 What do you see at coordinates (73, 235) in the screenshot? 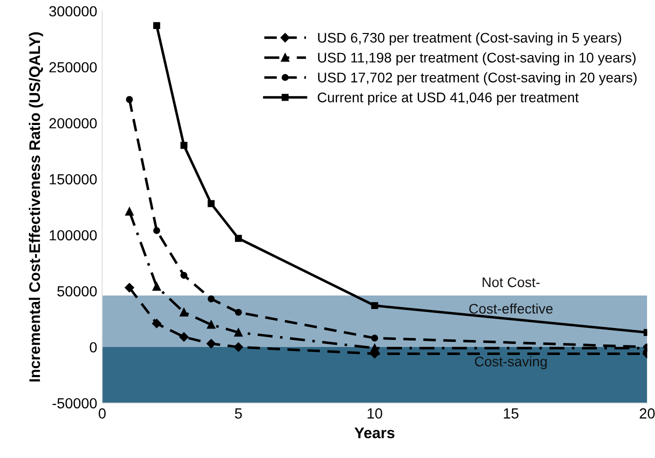
I see `y-tick-label: 100000` at bounding box center [73, 235].